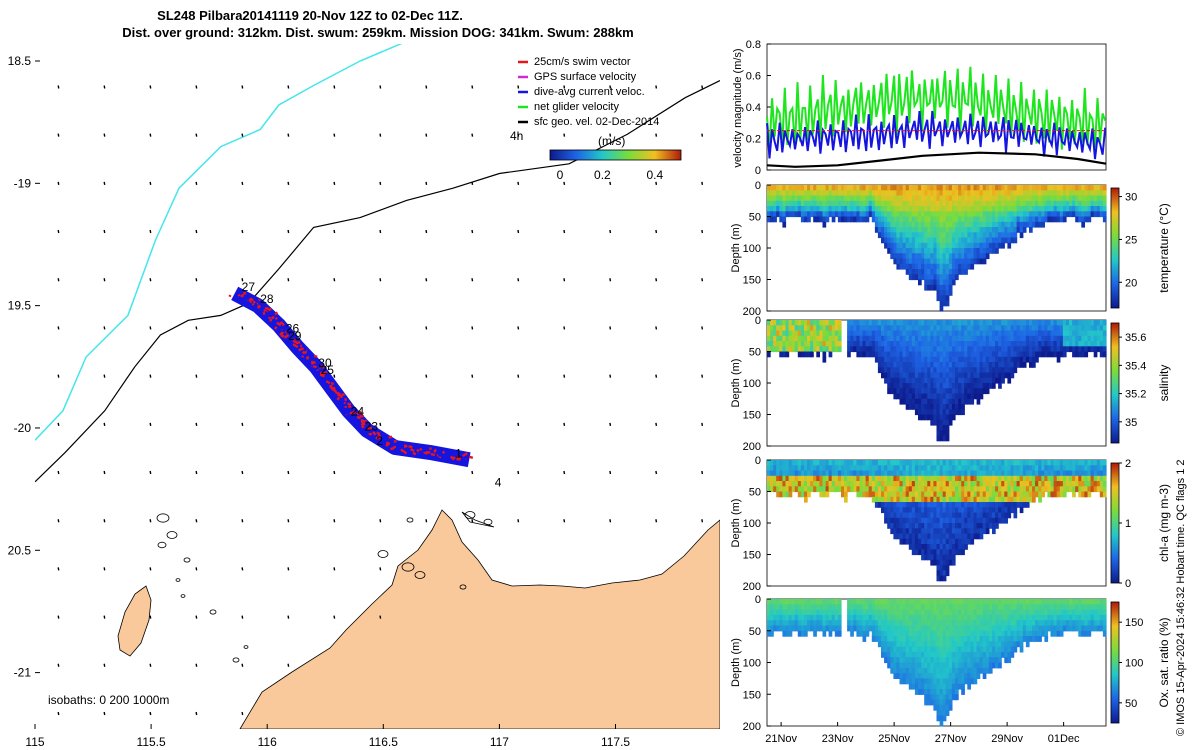  Describe the element at coordinates (34, 742) in the screenshot. I see `map-xtick-label: 115` at that location.